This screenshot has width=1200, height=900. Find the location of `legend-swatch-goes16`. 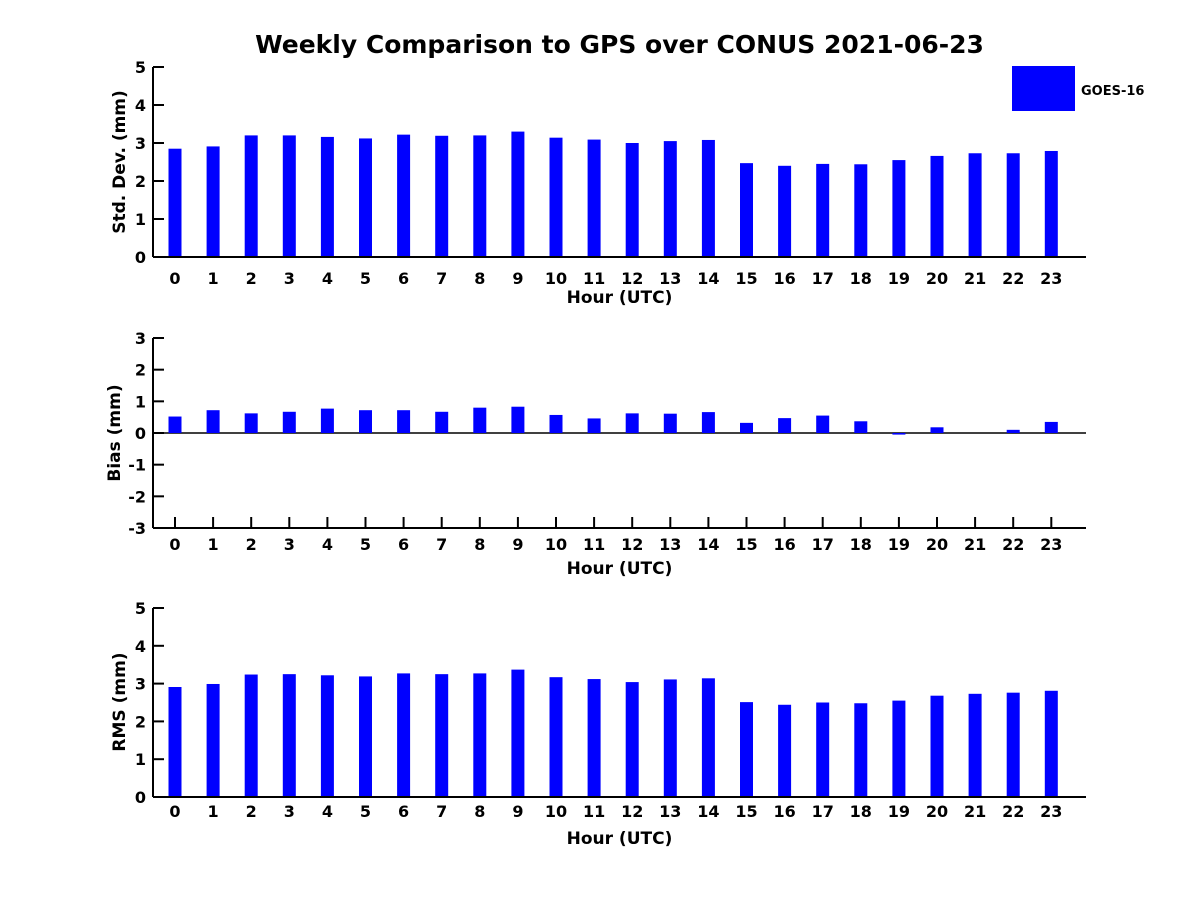

legend-swatch-goes16 is located at coordinates (1043, 88).